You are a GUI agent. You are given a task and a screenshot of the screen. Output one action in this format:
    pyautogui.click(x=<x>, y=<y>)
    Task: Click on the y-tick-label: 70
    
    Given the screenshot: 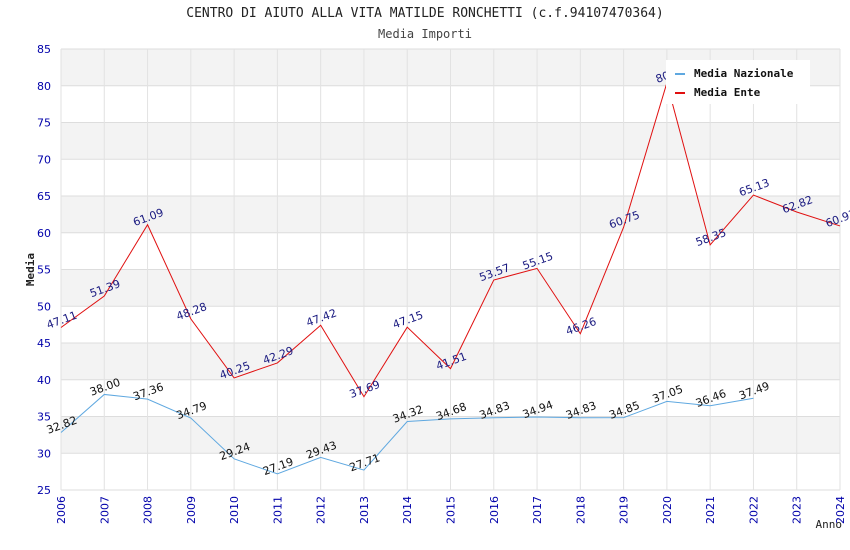 What is the action you would take?
    pyautogui.click(x=44, y=159)
    